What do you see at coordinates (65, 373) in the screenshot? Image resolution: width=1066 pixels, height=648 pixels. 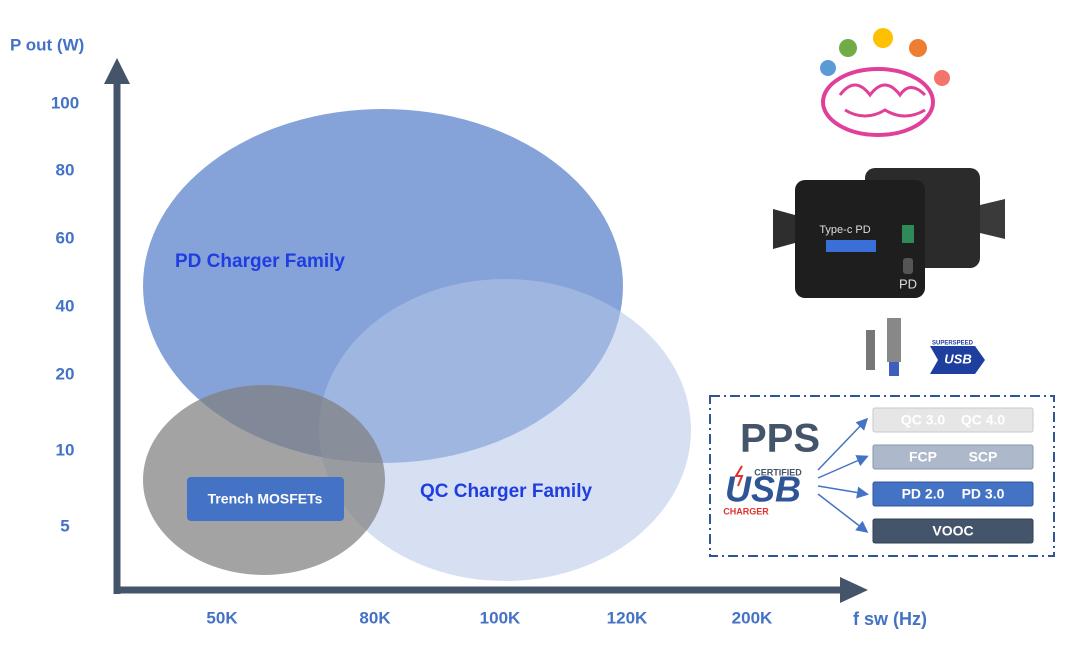 I see `y-tick-label: 20` at bounding box center [65, 373].